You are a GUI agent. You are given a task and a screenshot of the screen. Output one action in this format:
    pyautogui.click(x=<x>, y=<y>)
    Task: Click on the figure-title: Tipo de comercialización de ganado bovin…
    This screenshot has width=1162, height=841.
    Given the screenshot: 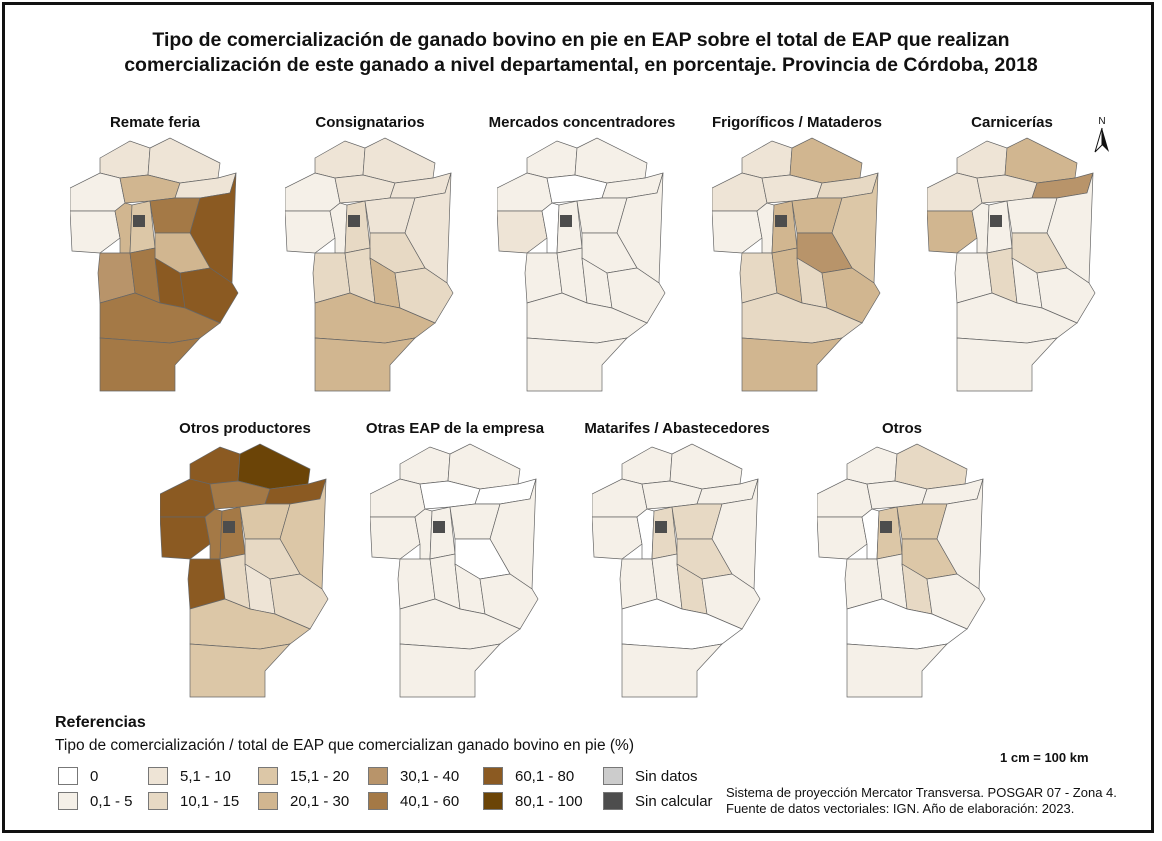 What is the action you would take?
    pyautogui.click(x=581, y=53)
    